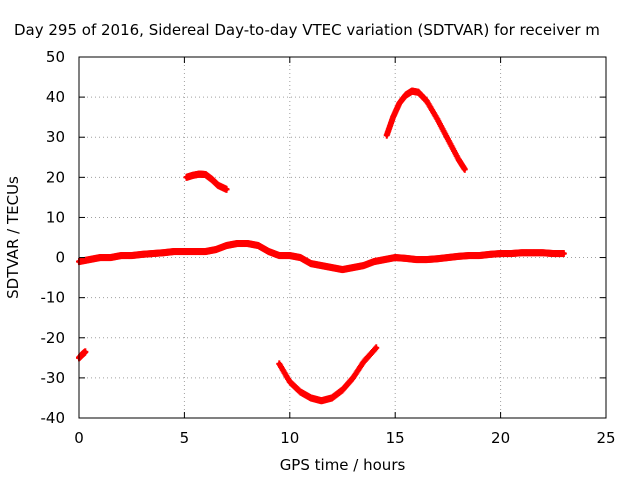 The height and width of the screenshot is (480, 640). What do you see at coordinates (55, 177) in the screenshot?
I see `y-tick-label: 20` at bounding box center [55, 177].